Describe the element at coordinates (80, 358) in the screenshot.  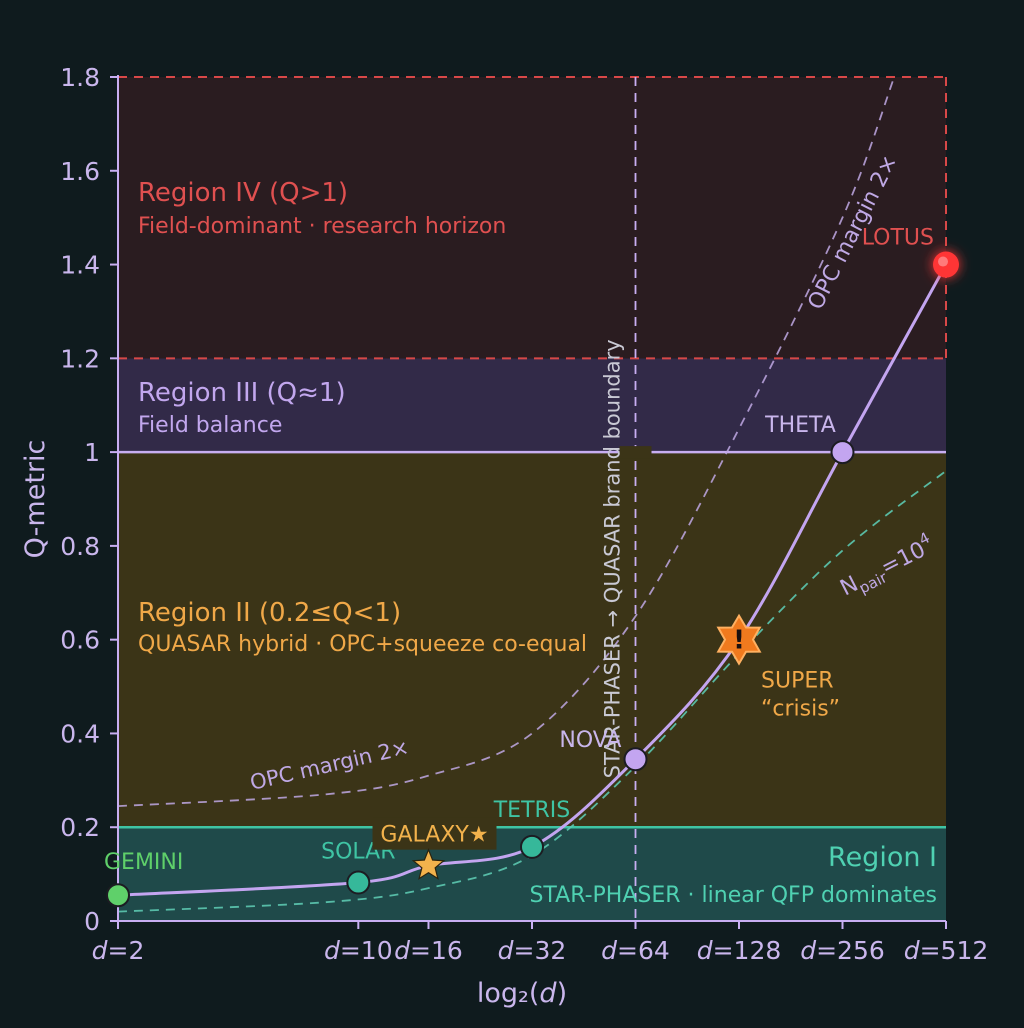
I see `y-tick-label: 1.2` at that location.